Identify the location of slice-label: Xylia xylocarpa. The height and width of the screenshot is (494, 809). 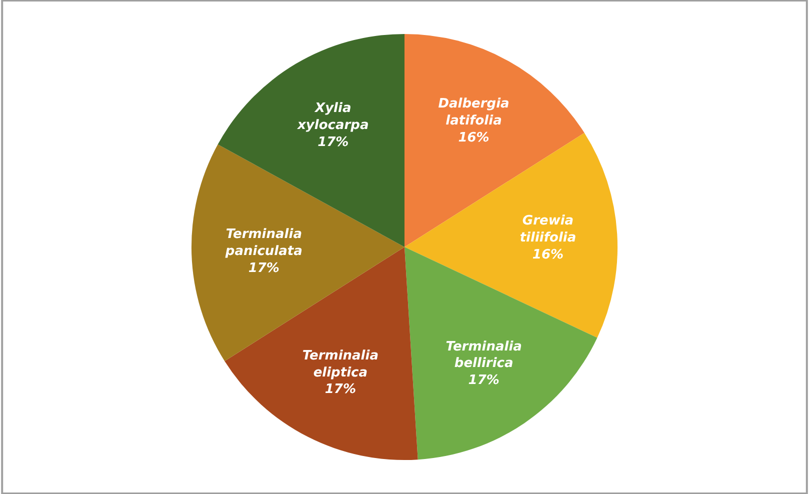
(332, 117).